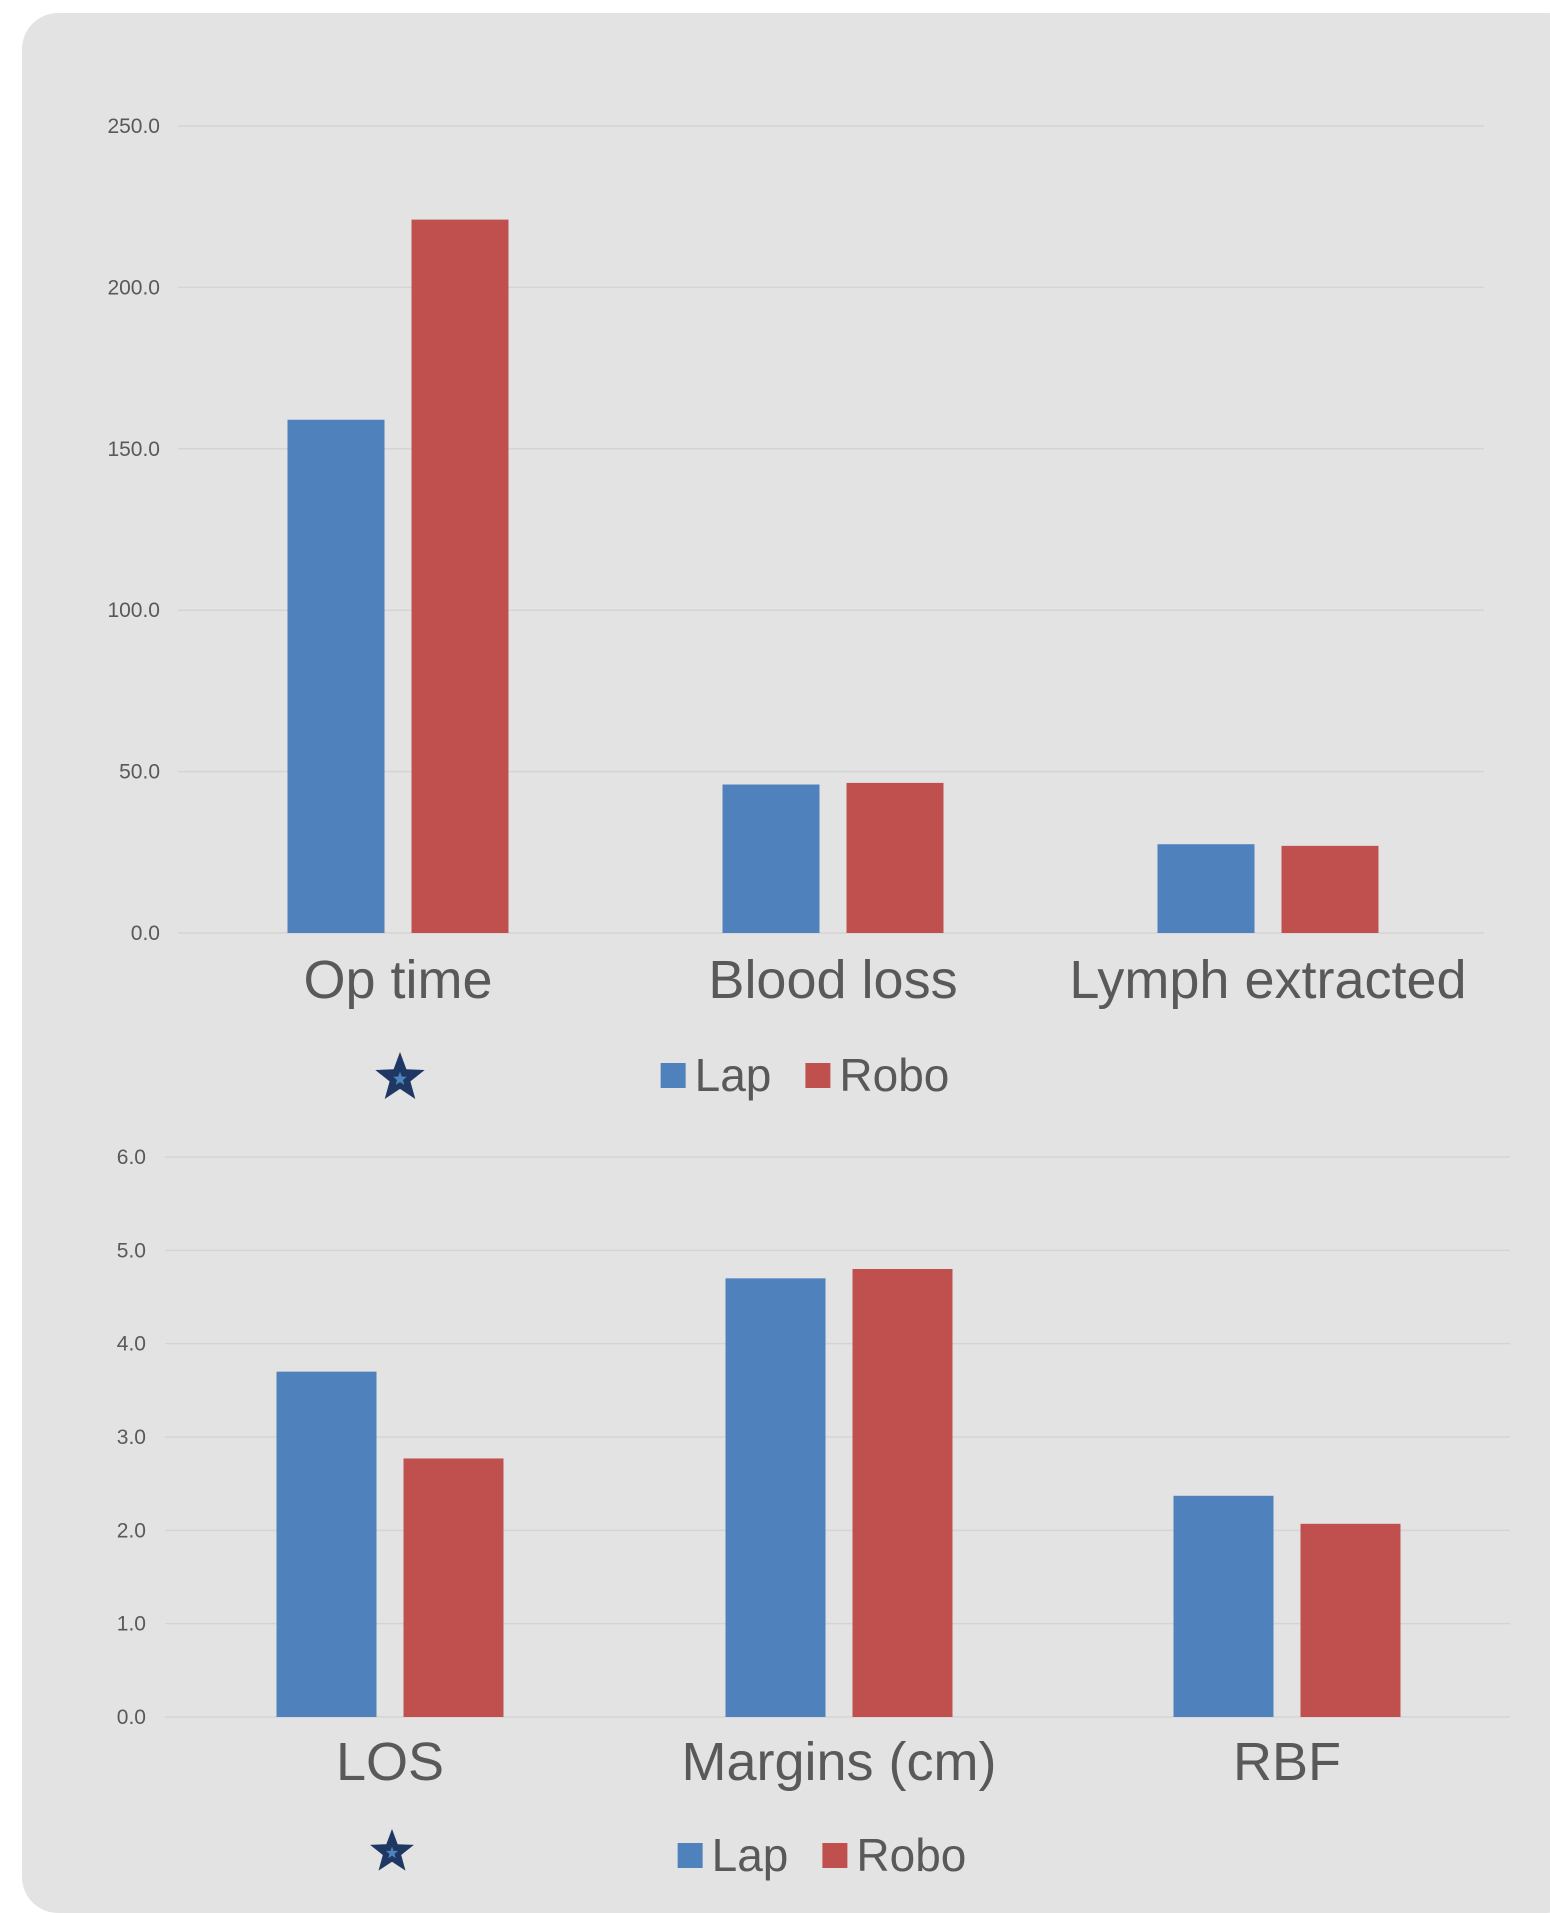  I want to click on y-tick-label: 3.0, so click(131, 1437).